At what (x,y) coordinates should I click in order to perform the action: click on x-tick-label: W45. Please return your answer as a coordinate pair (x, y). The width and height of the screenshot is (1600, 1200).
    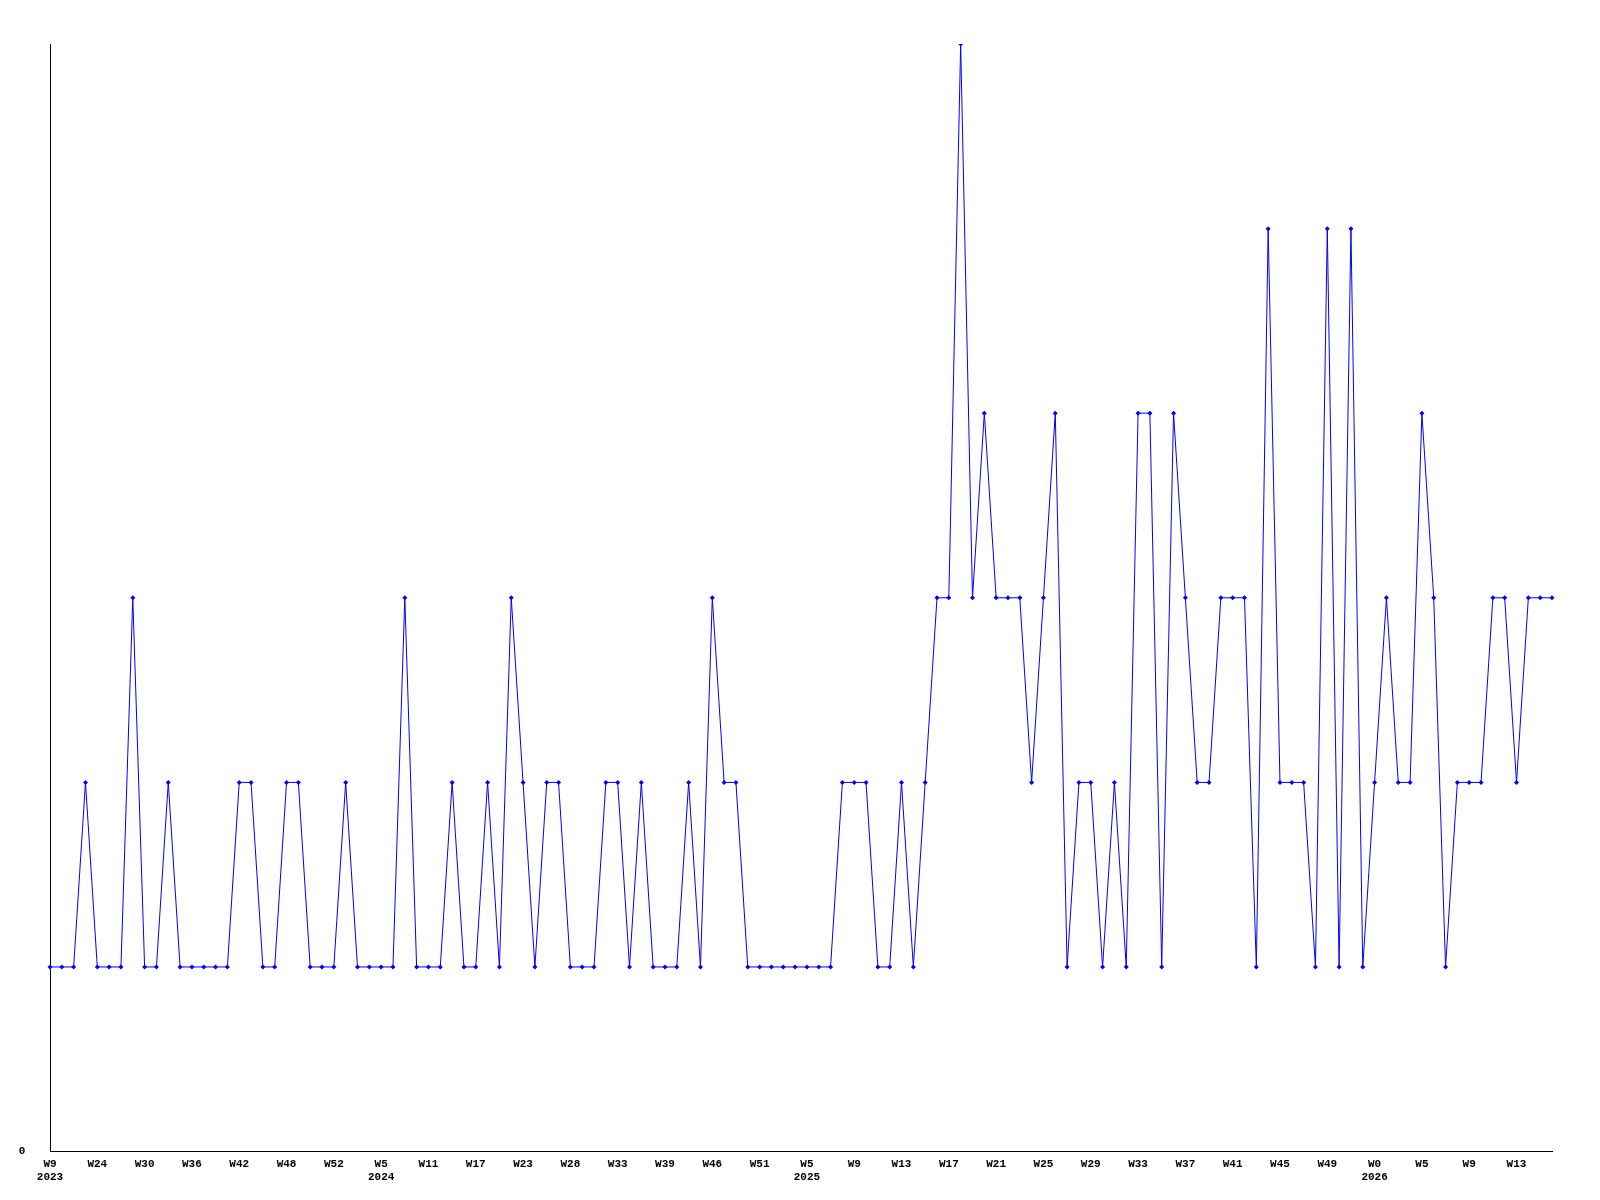
    Looking at the image, I should click on (1280, 1163).